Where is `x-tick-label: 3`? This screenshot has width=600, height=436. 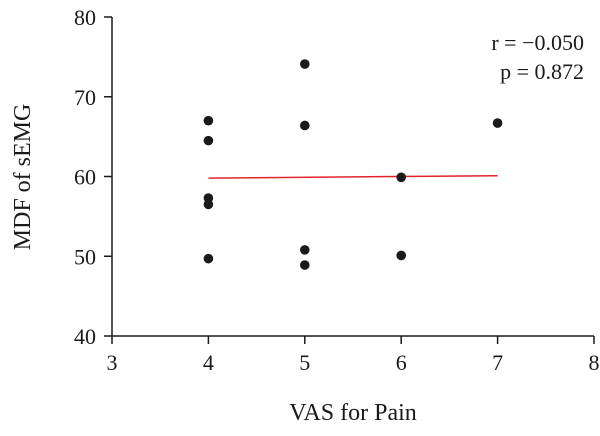
x-tick-label: 3 is located at coordinates (112, 362).